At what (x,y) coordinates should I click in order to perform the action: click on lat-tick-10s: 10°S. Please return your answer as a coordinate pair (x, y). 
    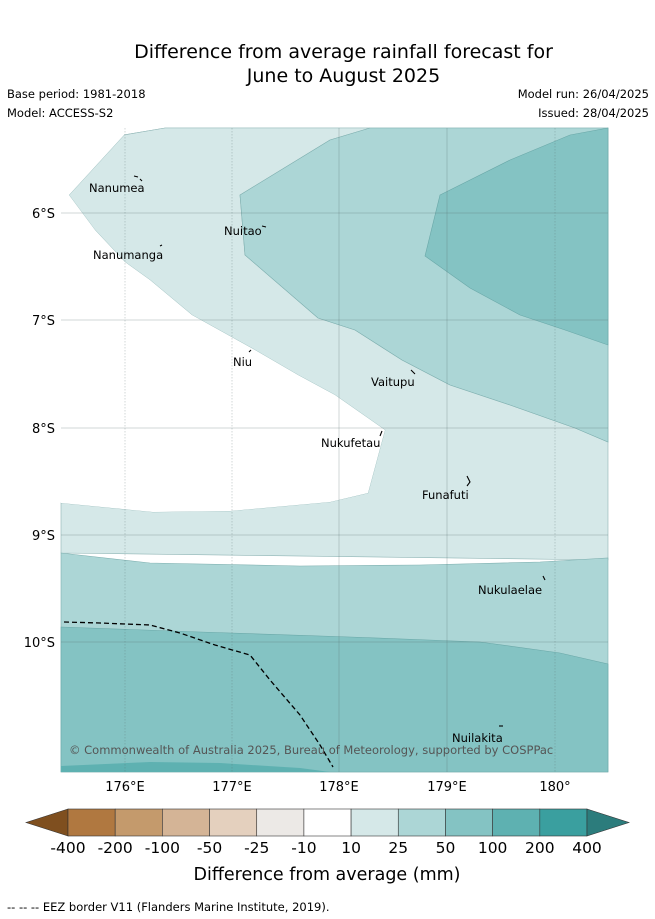
    Looking at the image, I should click on (39, 643).